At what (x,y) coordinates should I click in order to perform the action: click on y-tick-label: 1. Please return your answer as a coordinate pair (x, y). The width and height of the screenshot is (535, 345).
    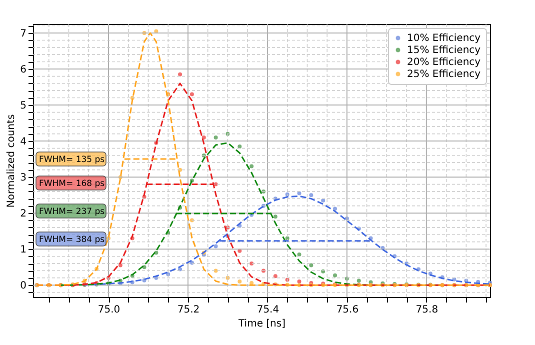
    Looking at the image, I should click on (23, 250).